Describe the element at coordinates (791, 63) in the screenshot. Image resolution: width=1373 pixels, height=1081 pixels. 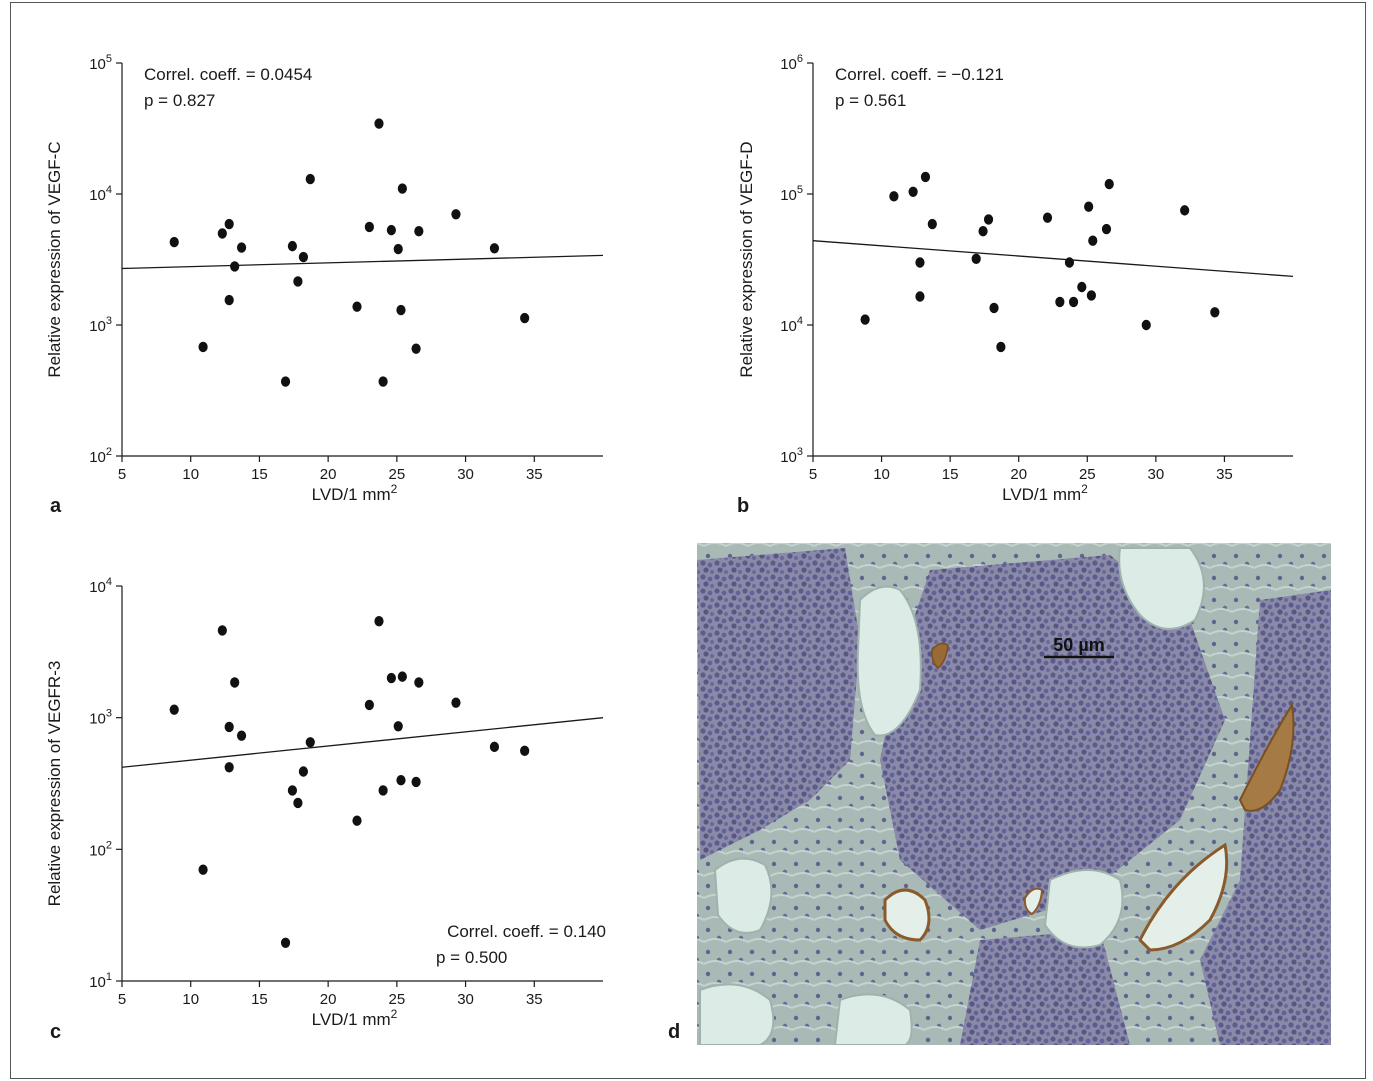
I see `y-tick-label: 10⁶` at that location.